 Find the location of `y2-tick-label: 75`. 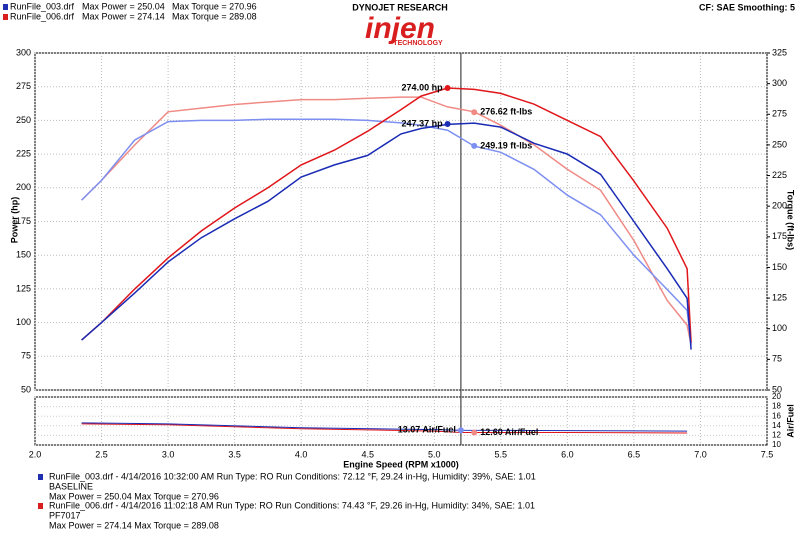

y2-tick-label: 75 is located at coordinates (777, 359).